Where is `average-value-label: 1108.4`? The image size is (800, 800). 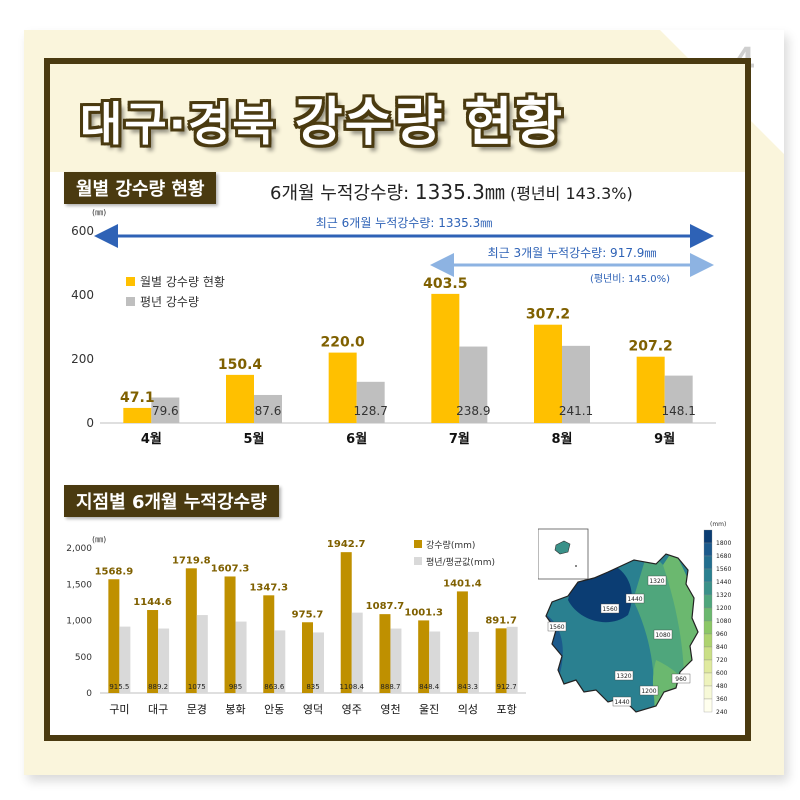 average-value-label: 1108.4 is located at coordinates (351, 687).